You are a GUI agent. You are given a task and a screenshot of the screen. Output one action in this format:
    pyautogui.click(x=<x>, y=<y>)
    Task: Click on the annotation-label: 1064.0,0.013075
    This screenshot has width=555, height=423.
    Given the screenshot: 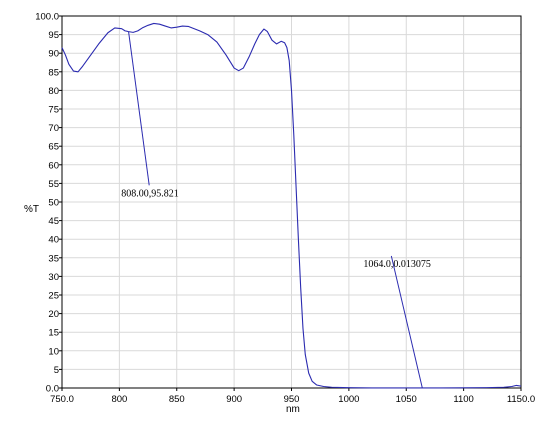 What is the action you would take?
    pyautogui.click(x=397, y=264)
    